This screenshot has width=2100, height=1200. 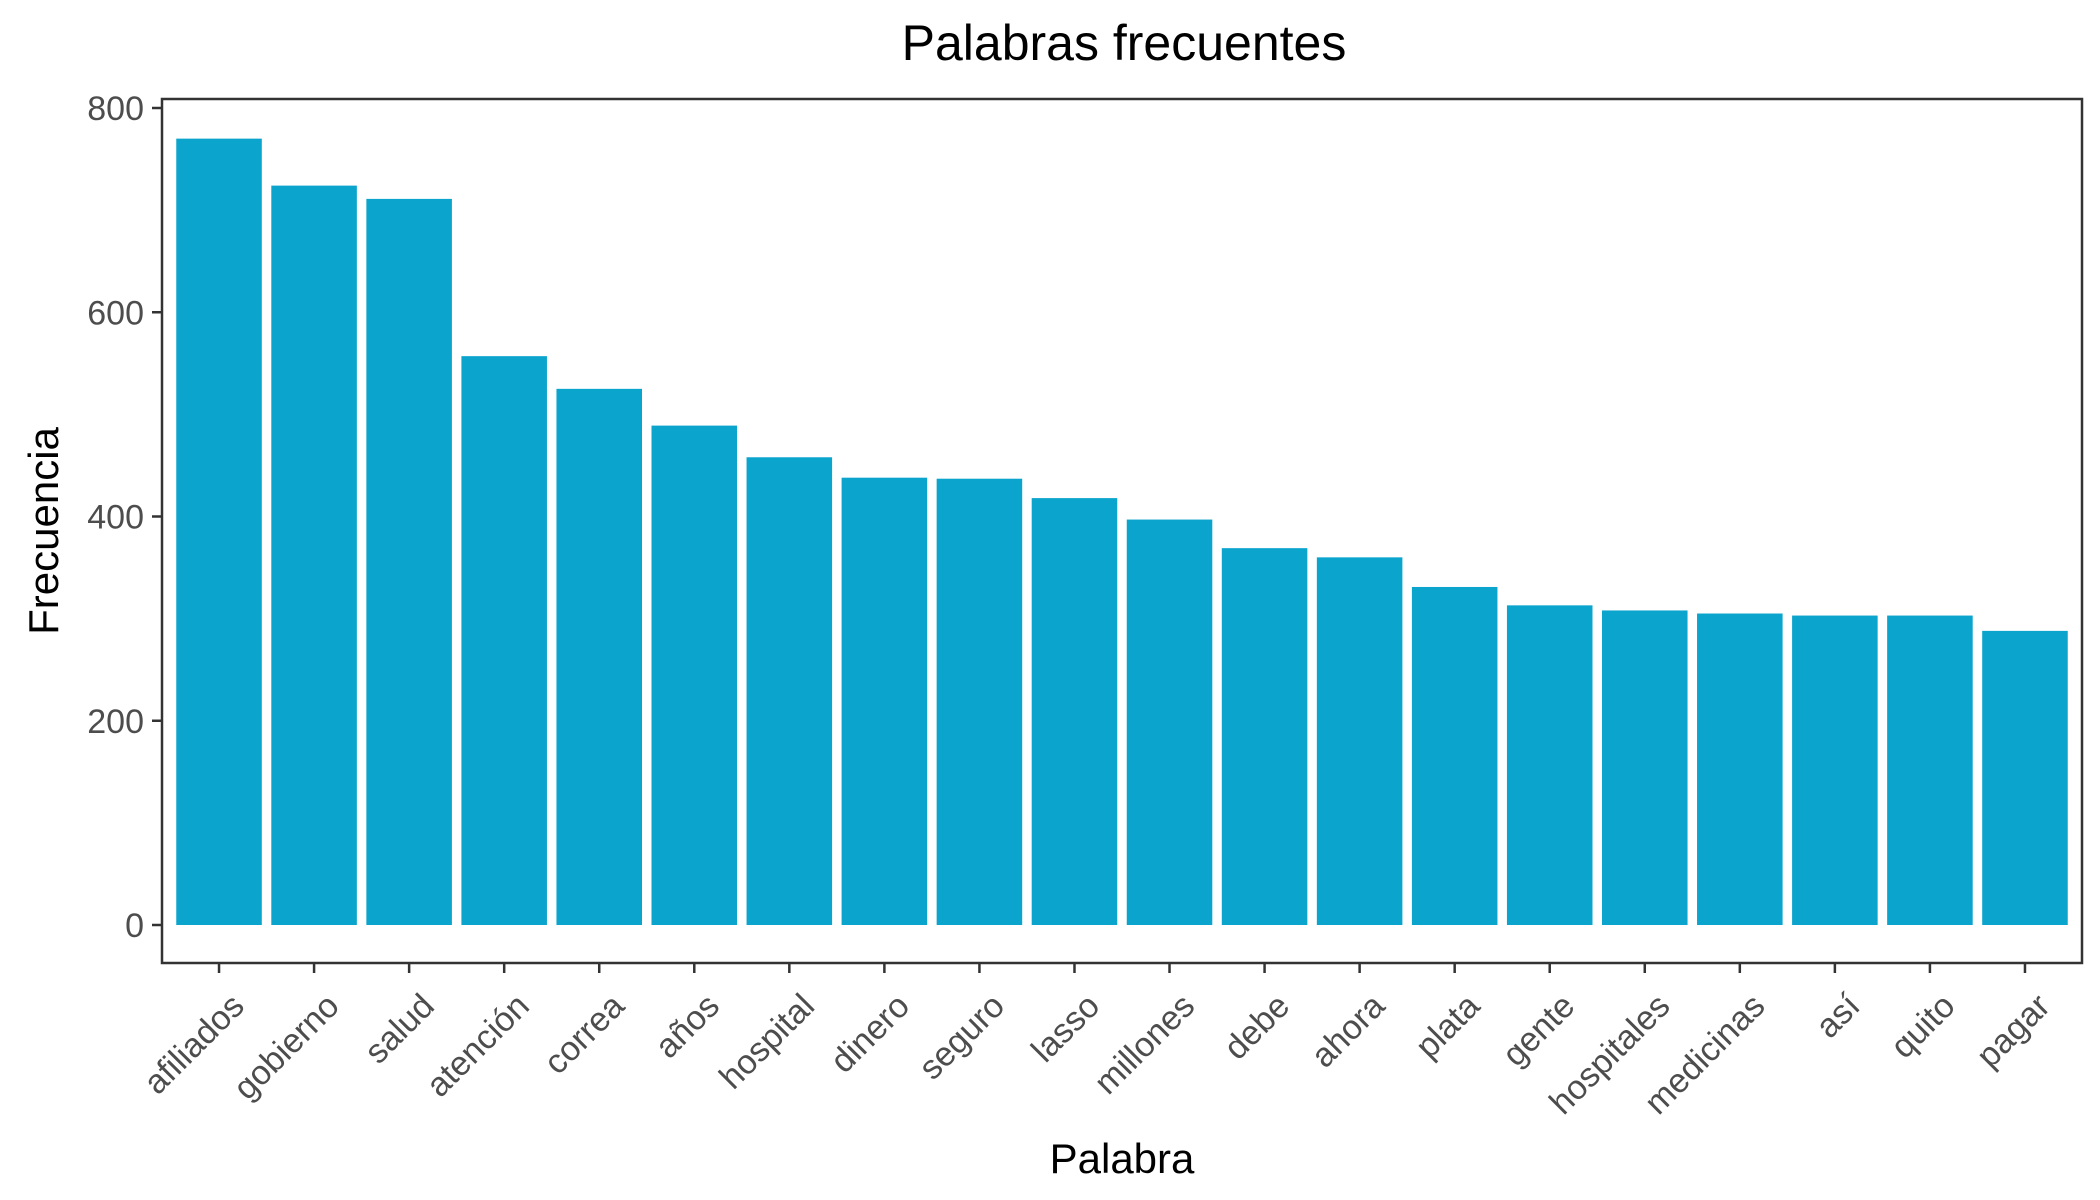 I want to click on y-axis-title: Frecuencia, so click(x=43, y=530).